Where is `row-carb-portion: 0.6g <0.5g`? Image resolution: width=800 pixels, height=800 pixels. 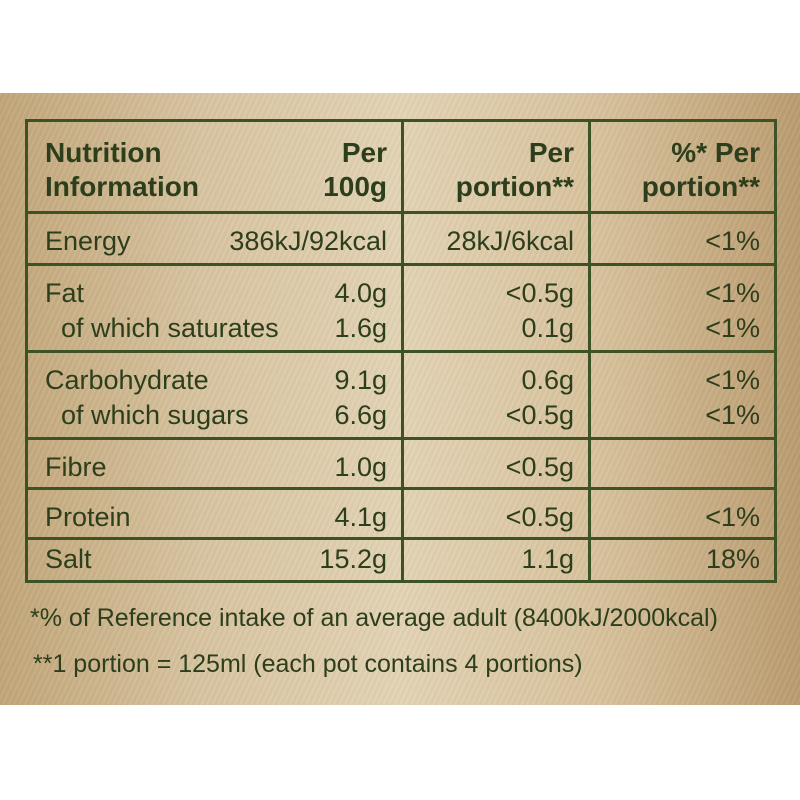
row-carb-portion: 0.6g <0.5g is located at coordinates (497, 396).